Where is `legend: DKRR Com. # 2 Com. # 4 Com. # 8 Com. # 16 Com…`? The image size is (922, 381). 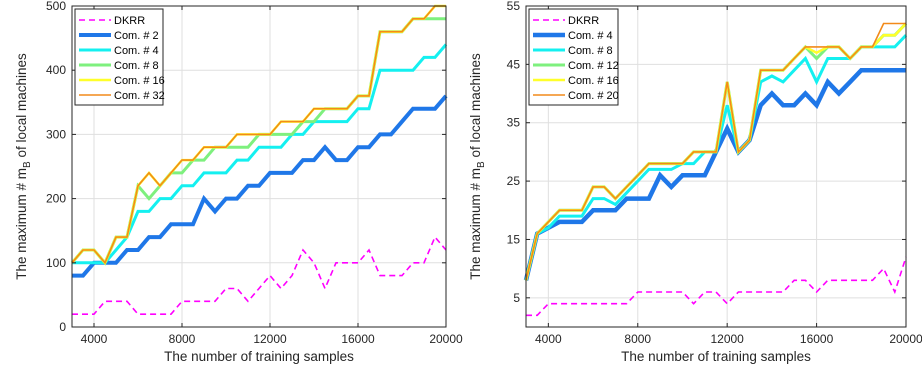 legend: DKRR Com. # 2 Com. # 4 Com. # 8 Com. # 16 Com… is located at coordinates (119, 57).